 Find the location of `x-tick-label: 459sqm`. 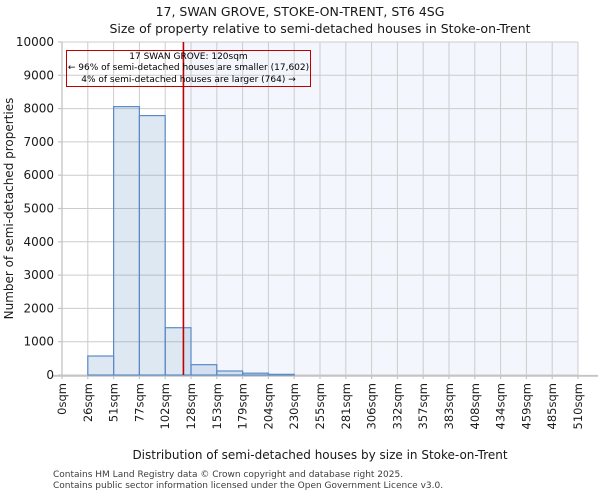

x-tick-label: 459sqm is located at coordinates (526, 406).